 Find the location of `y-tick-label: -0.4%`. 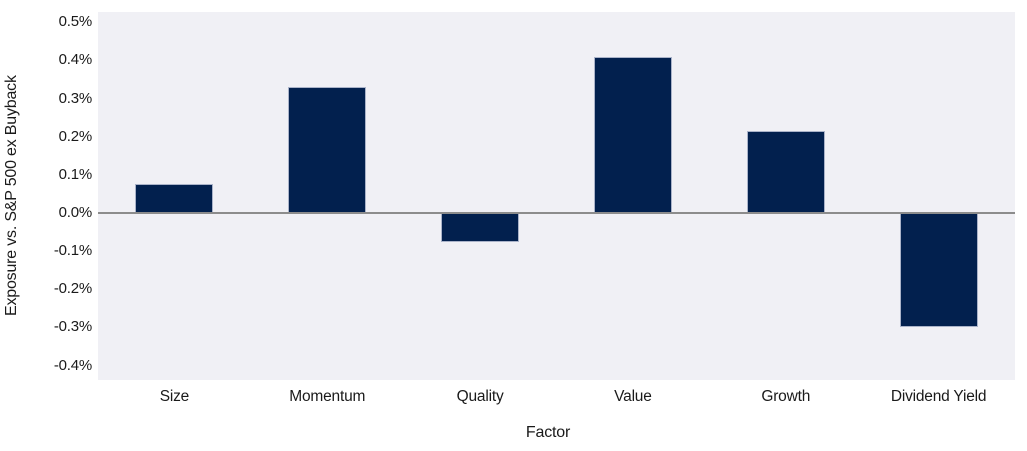

y-tick-label: -0.4% is located at coordinates (72, 365).